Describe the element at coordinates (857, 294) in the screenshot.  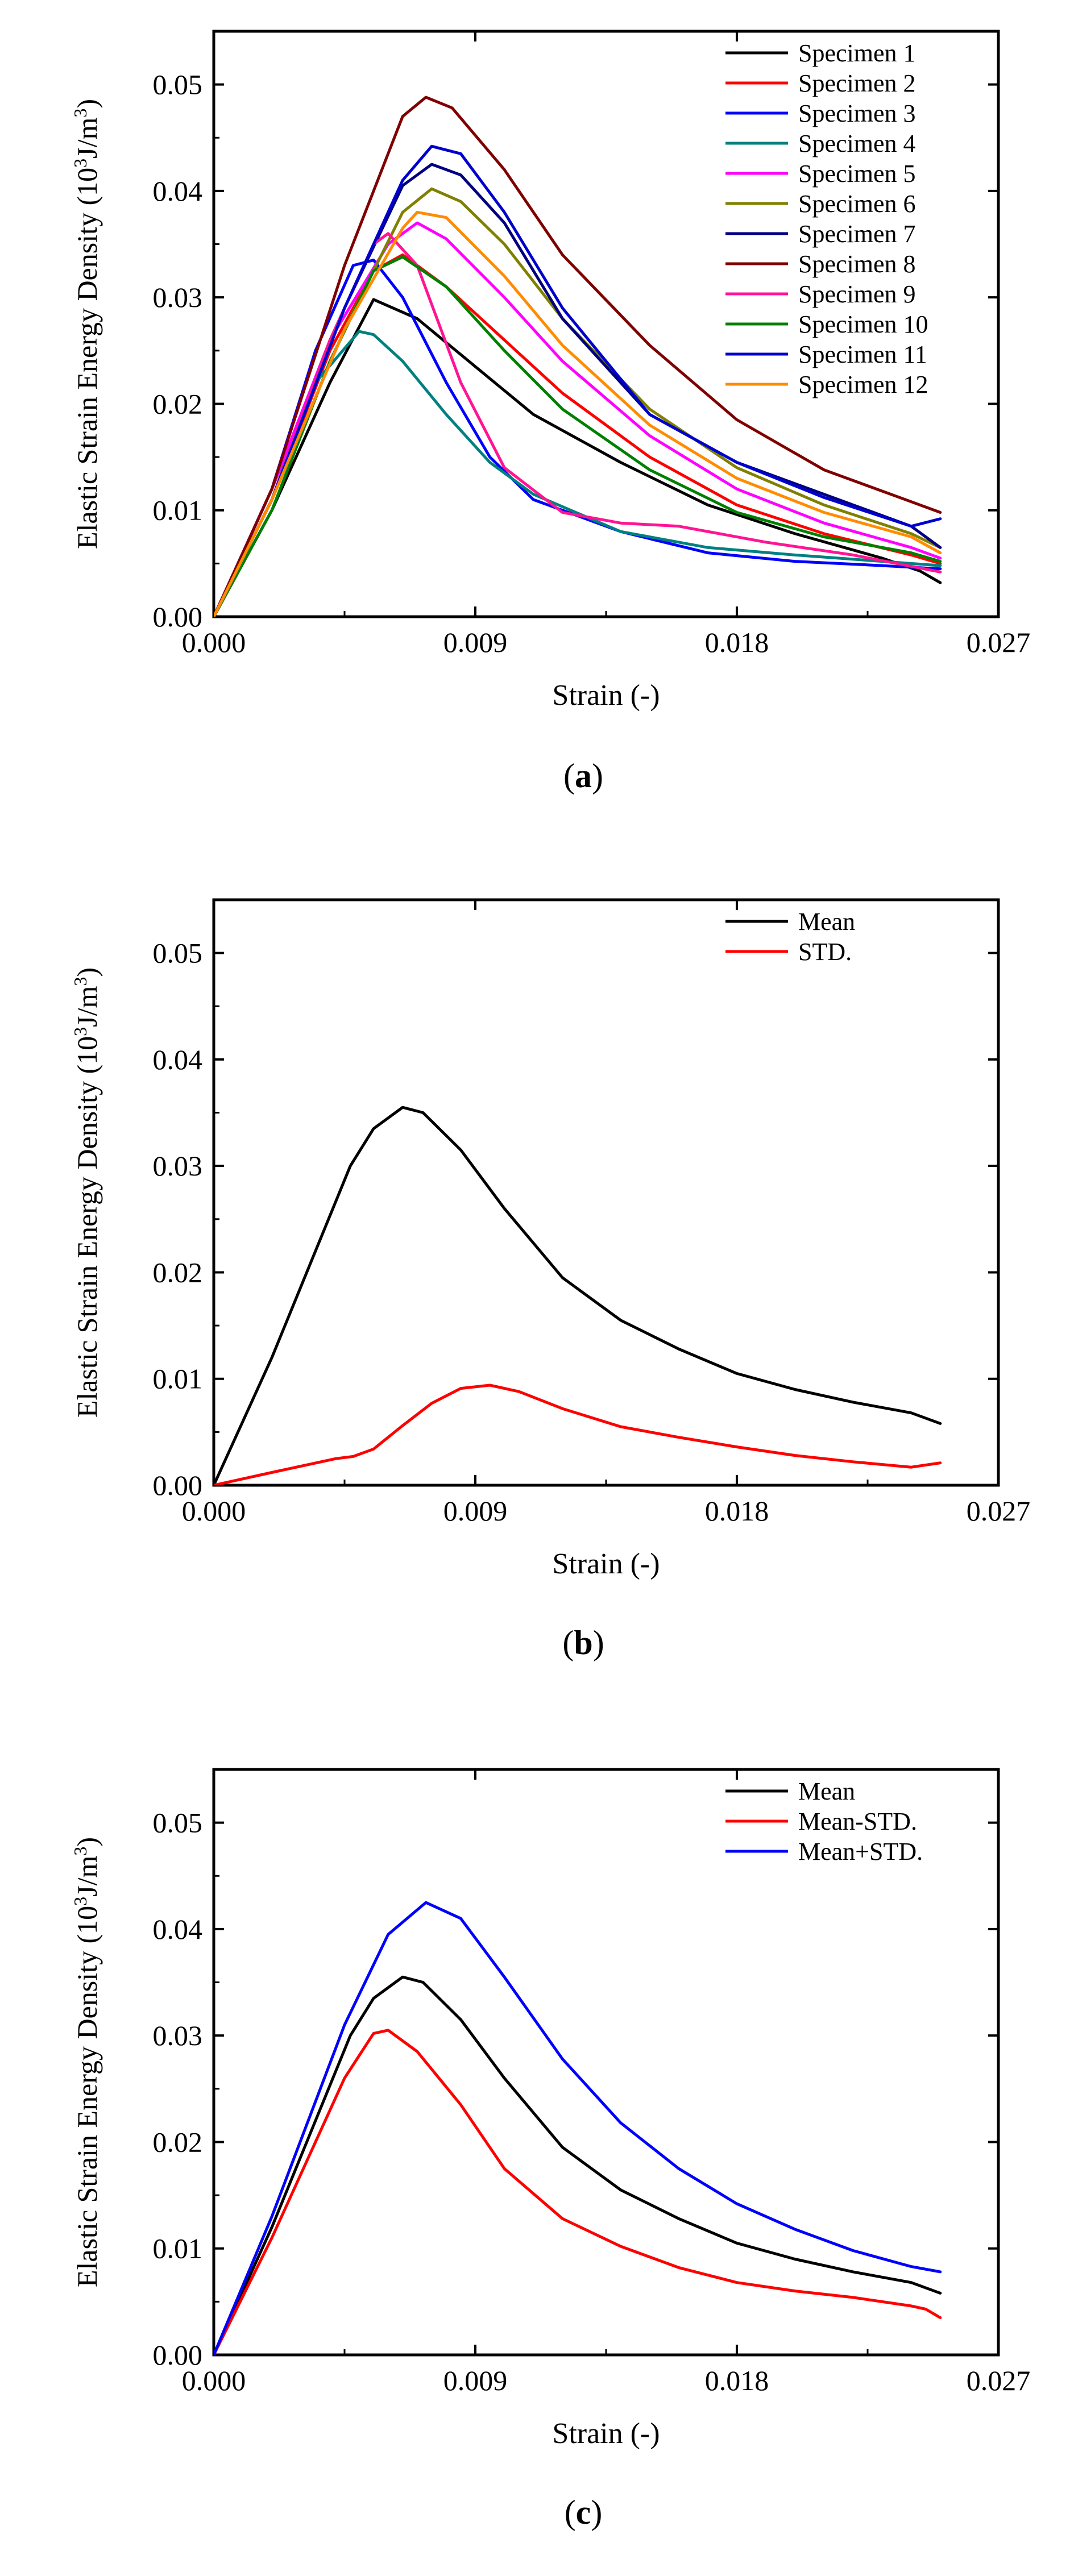
I see `legend-label: Specimen 9` at that location.